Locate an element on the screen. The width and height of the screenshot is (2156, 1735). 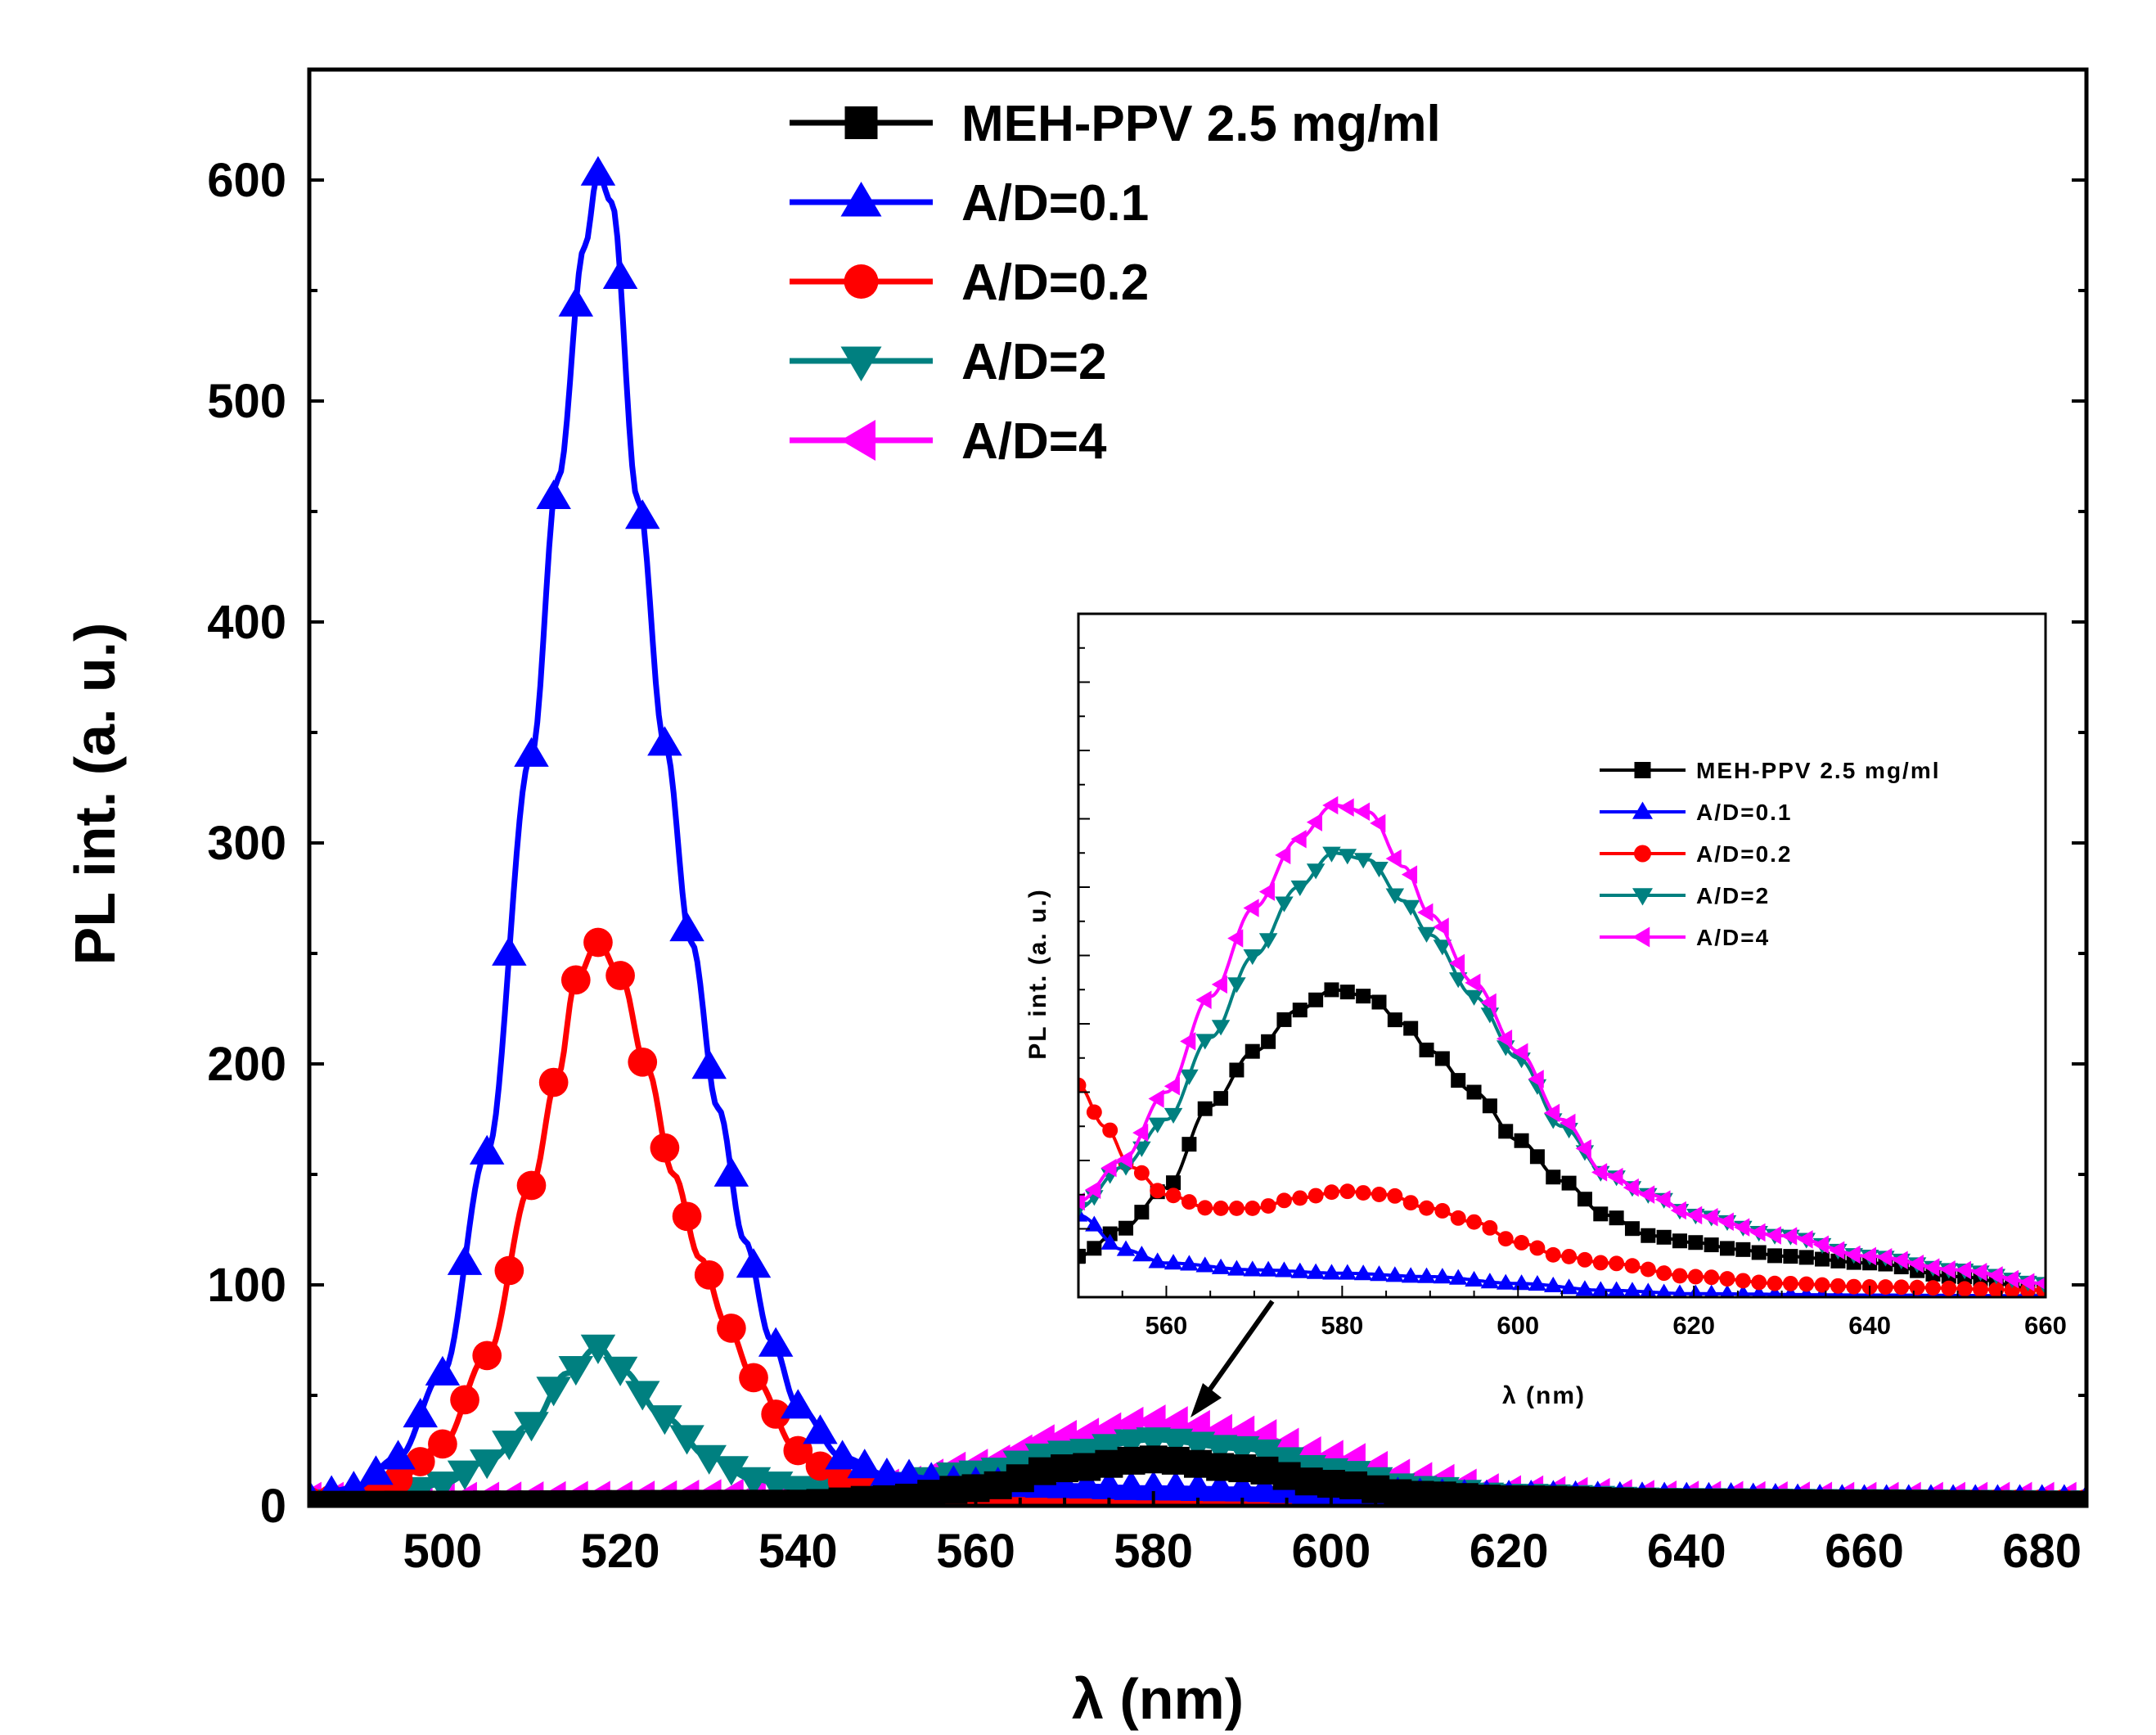
inset-x-axis-title: λ (nm) is located at coordinates (1544, 1395).